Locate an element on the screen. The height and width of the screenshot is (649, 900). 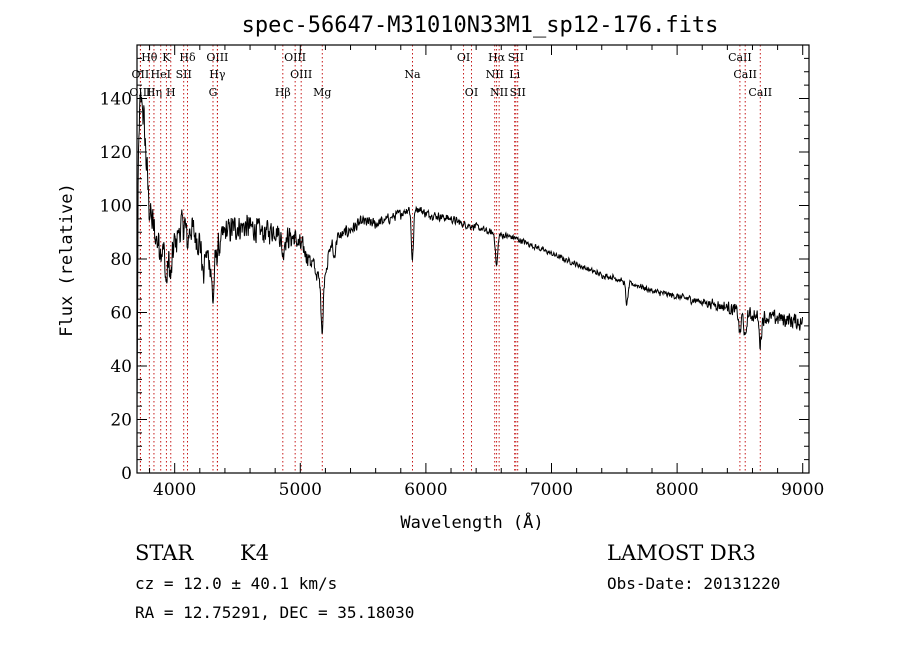
y-tick-label: 120 is located at coordinates (116, 153).